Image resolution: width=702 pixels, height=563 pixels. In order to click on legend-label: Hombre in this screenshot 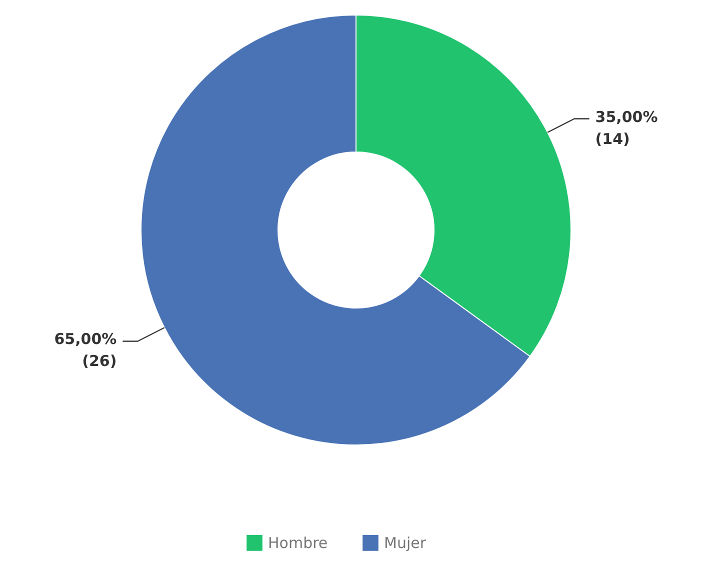, I will do `click(298, 543)`.